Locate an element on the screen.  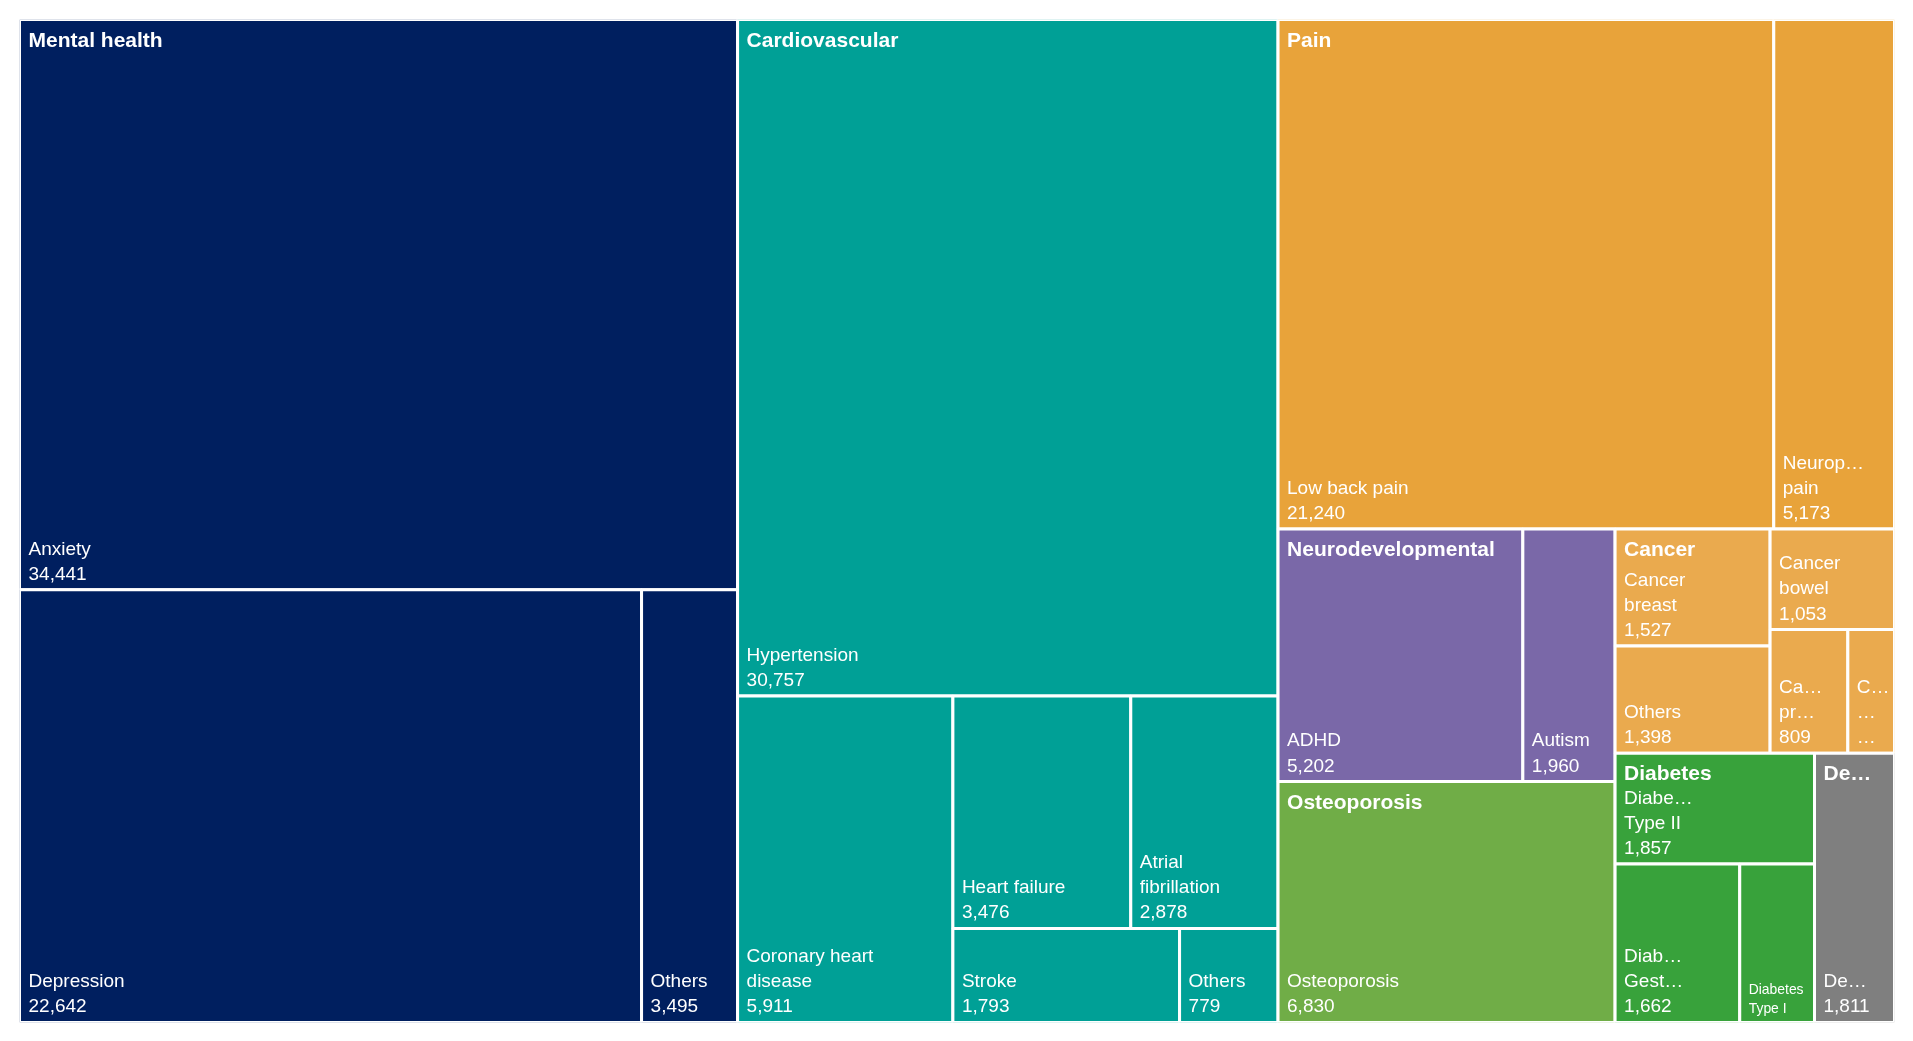
category-label: breast is located at coordinates (1650, 604).